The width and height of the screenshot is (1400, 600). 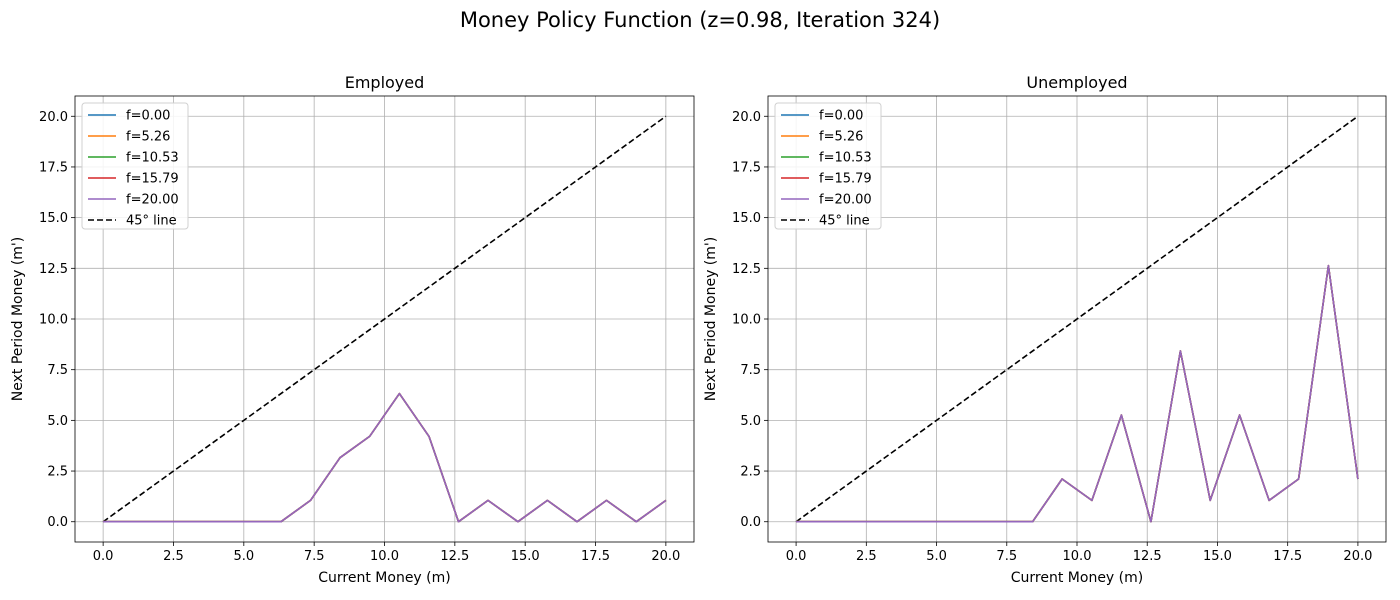 I want to click on subplot-title: Employed, so click(x=385, y=82).